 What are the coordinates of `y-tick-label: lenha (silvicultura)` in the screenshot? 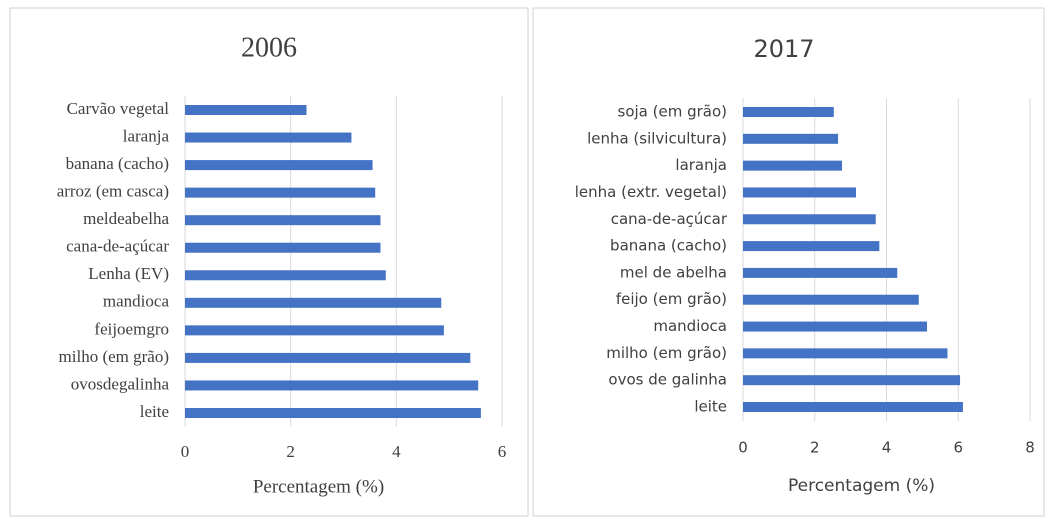 It's located at (657, 138).